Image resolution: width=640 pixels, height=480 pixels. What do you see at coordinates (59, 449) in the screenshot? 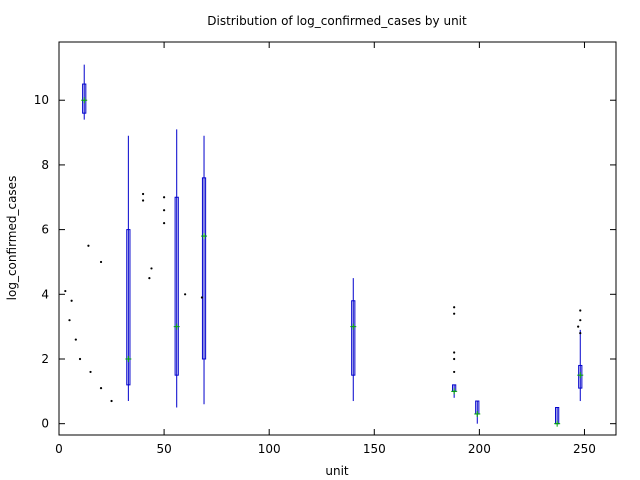
I see `x-tick-label: 0` at bounding box center [59, 449].